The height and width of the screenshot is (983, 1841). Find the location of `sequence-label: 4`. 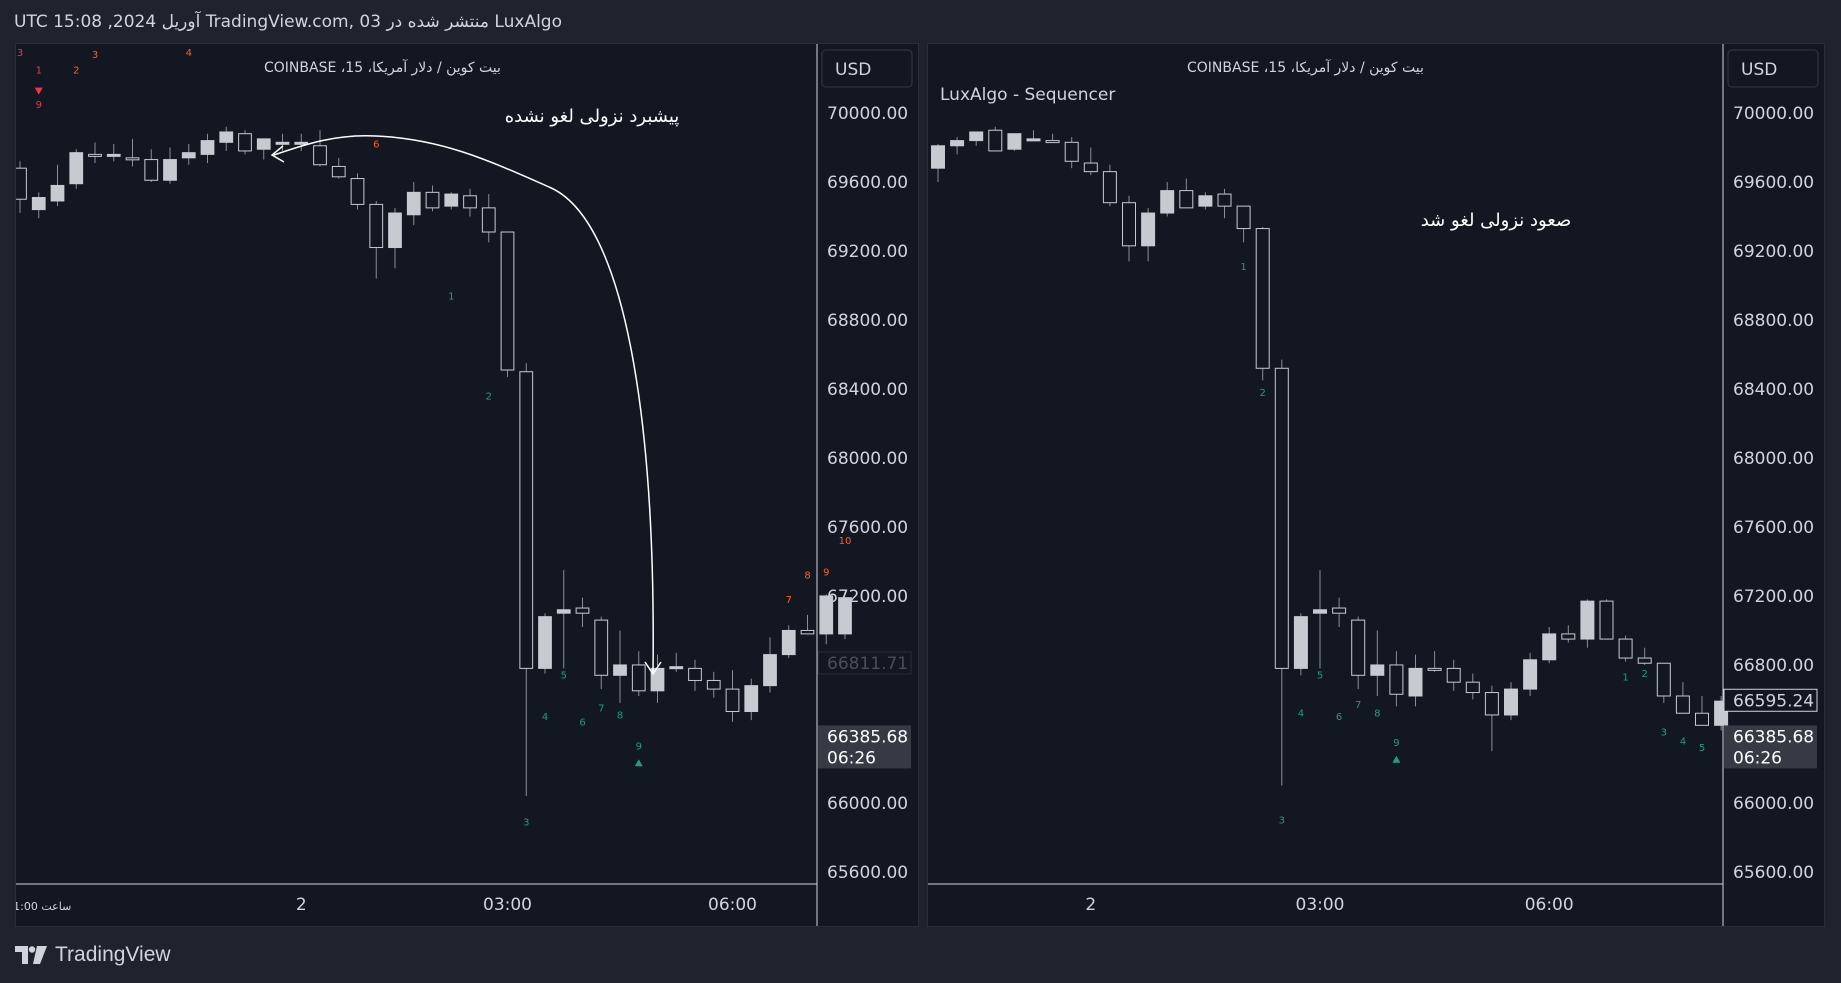

sequence-label: 4 is located at coordinates (1683, 741).